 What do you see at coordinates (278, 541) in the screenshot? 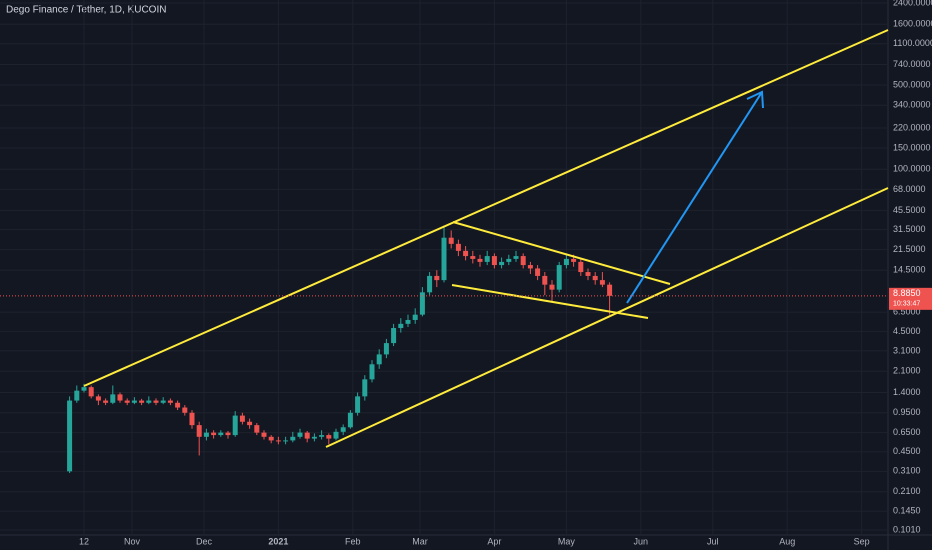
I see `x-tick-label: 2021` at bounding box center [278, 541].